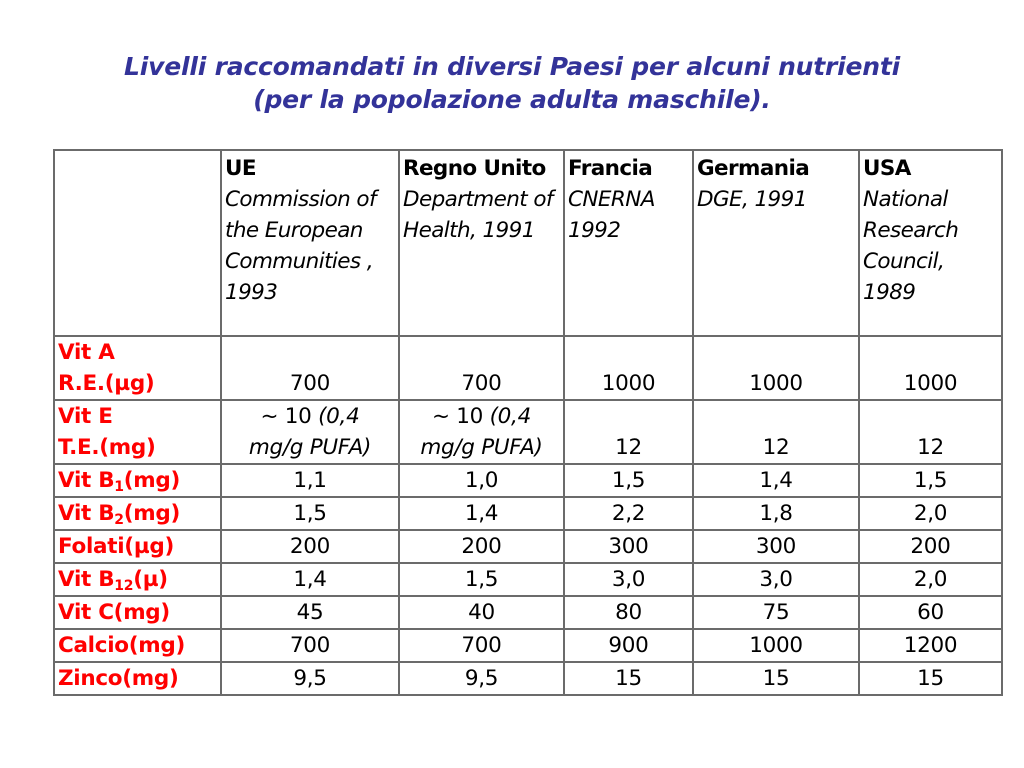 The height and width of the screenshot is (768, 1024). I want to click on source-name: CNERNA 1992, so click(611, 215).